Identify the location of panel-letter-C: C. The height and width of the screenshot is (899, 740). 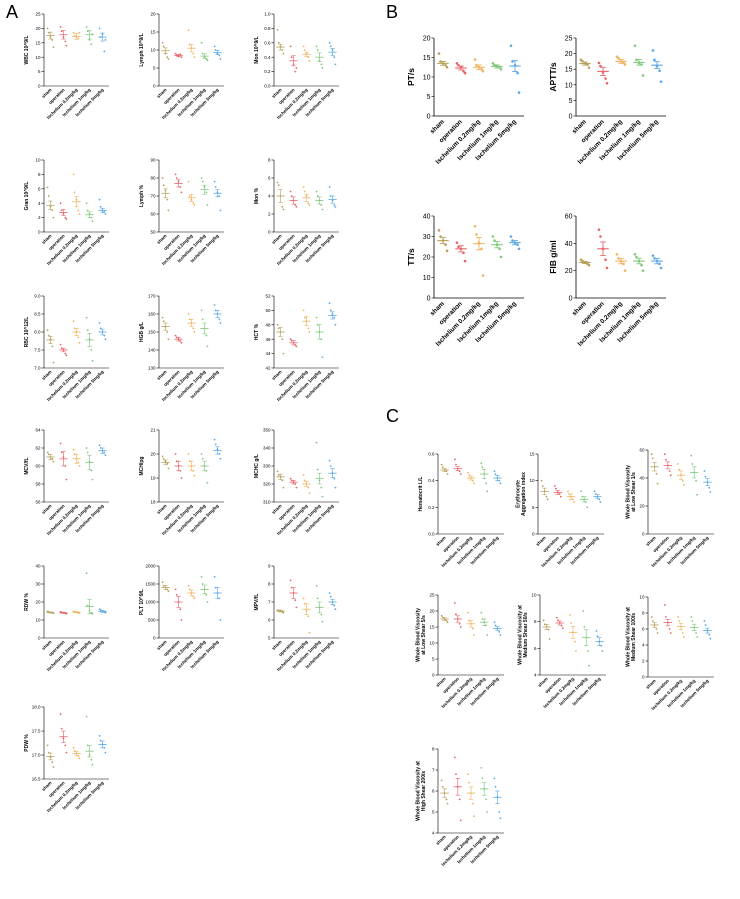
(392, 416).